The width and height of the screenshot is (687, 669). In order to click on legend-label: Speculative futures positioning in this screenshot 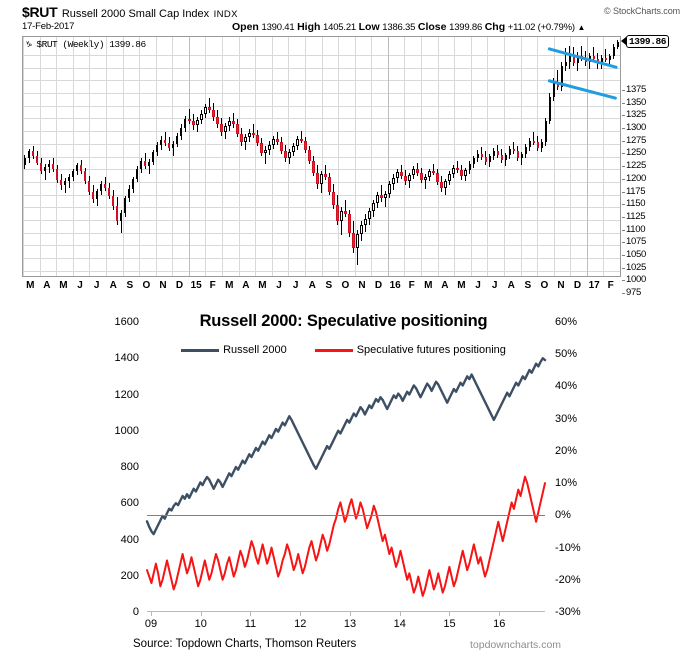, I will do `click(431, 350)`.